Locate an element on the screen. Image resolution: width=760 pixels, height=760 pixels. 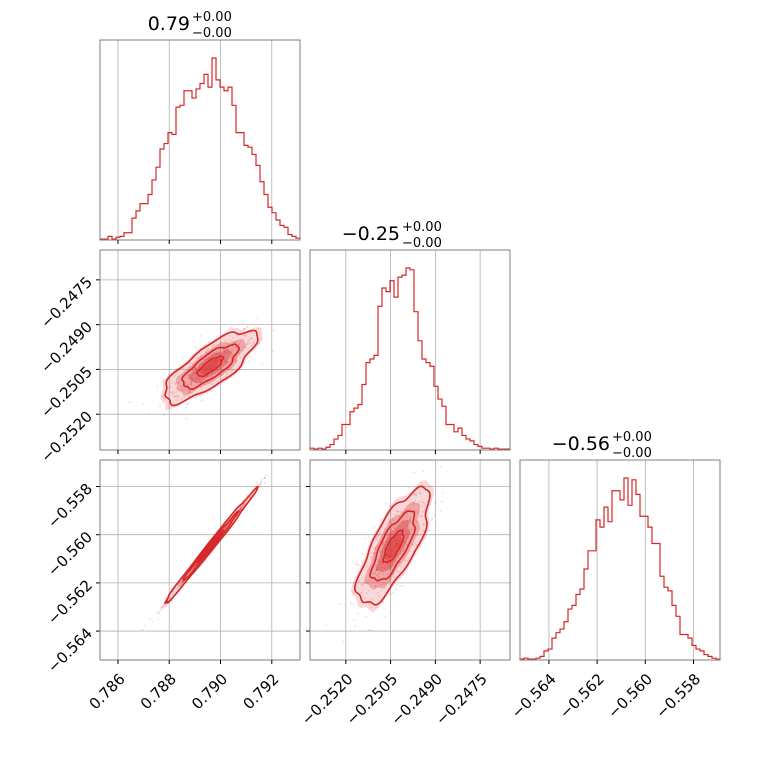
title-value: −0.56 is located at coordinates (581, 444).